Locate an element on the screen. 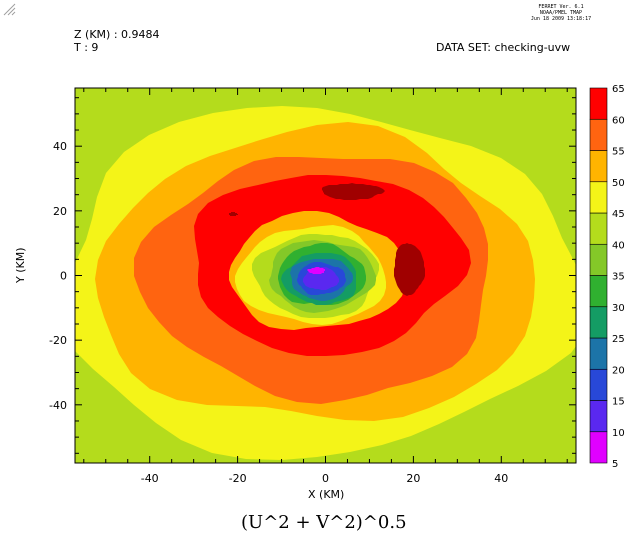  colorbar-label: 65 is located at coordinates (618, 89).